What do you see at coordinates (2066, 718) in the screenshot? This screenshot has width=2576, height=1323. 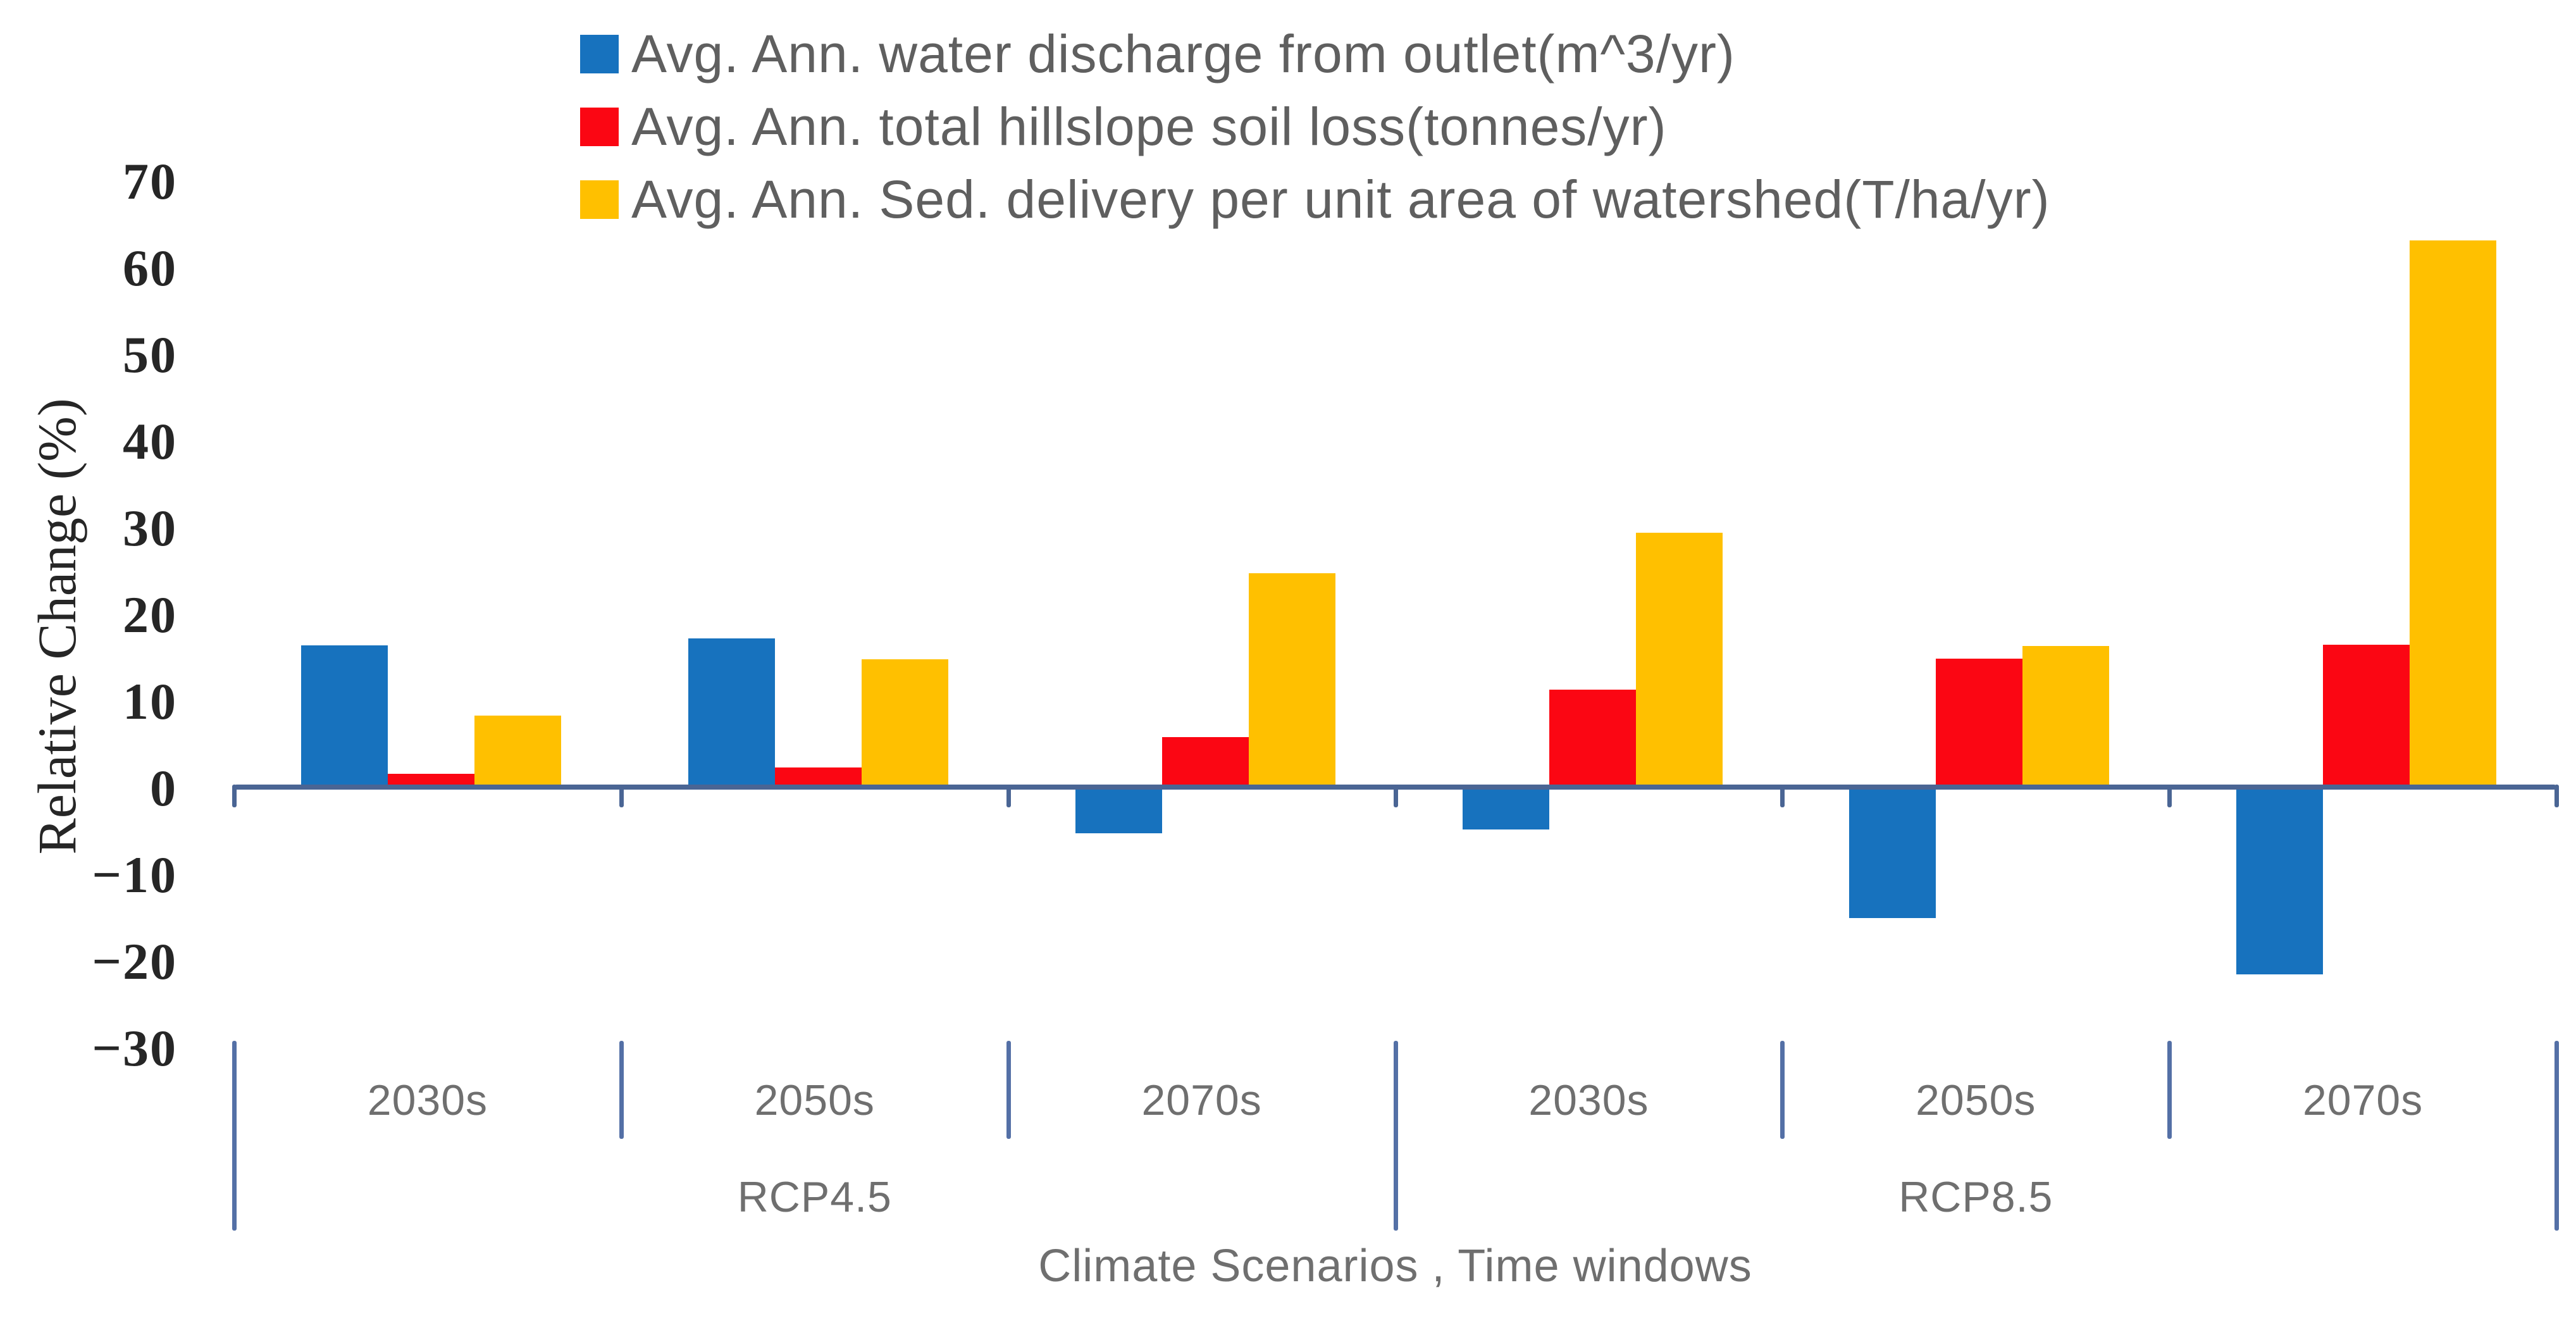 I see `bar-series3-cat5` at bounding box center [2066, 718].